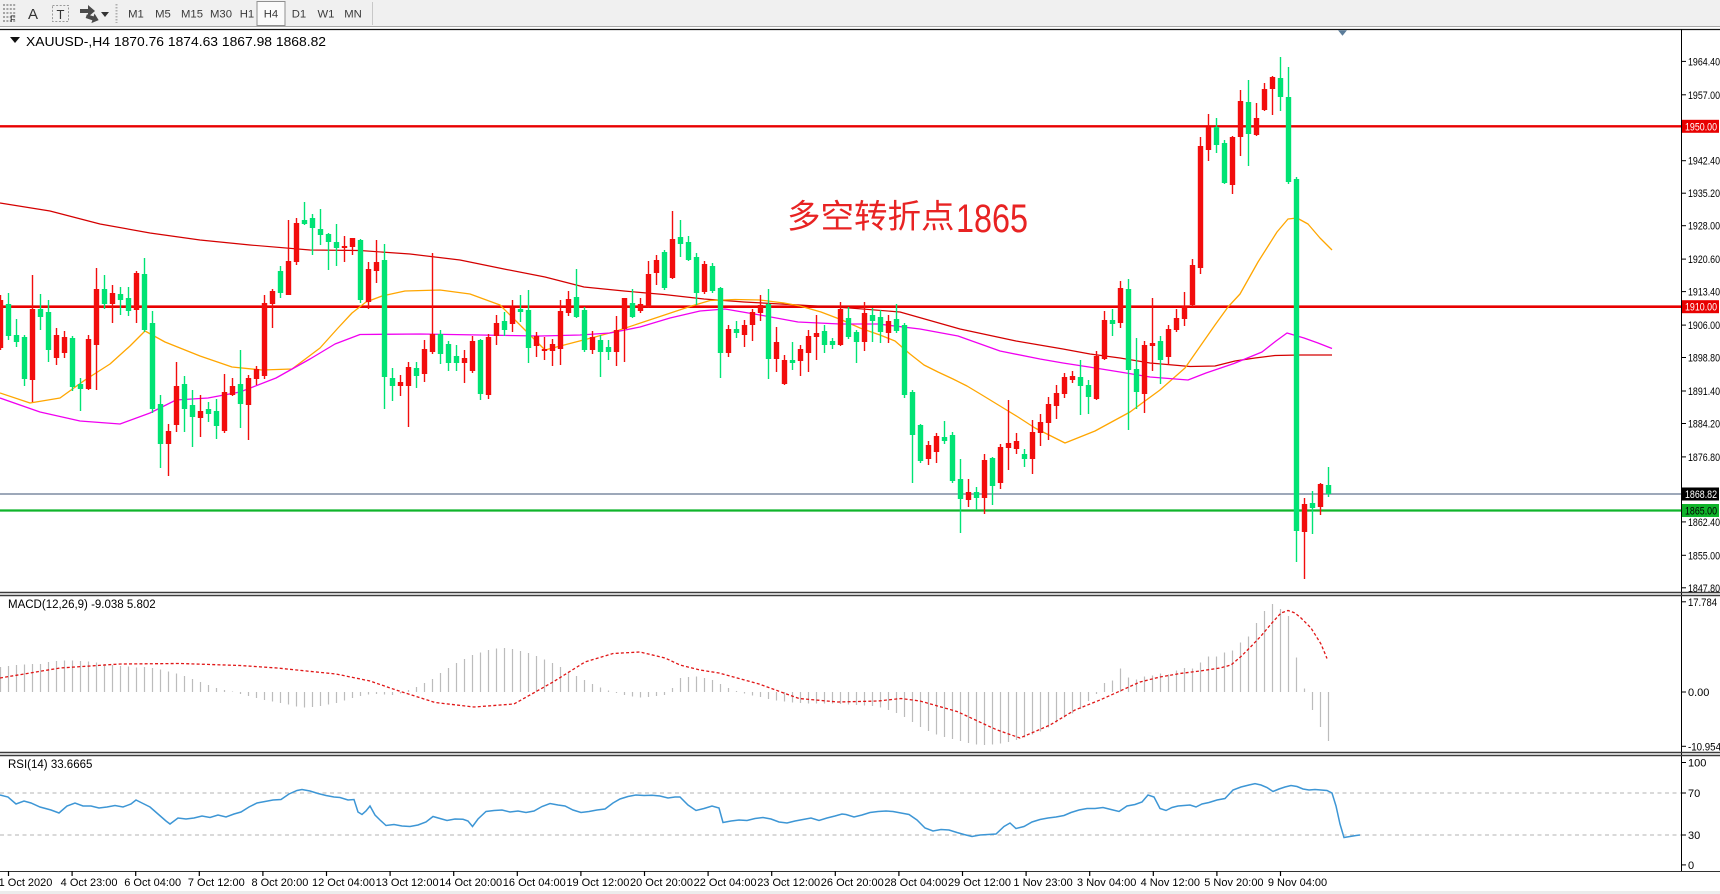  I want to click on svg-text: 70, so click(1694, 794).